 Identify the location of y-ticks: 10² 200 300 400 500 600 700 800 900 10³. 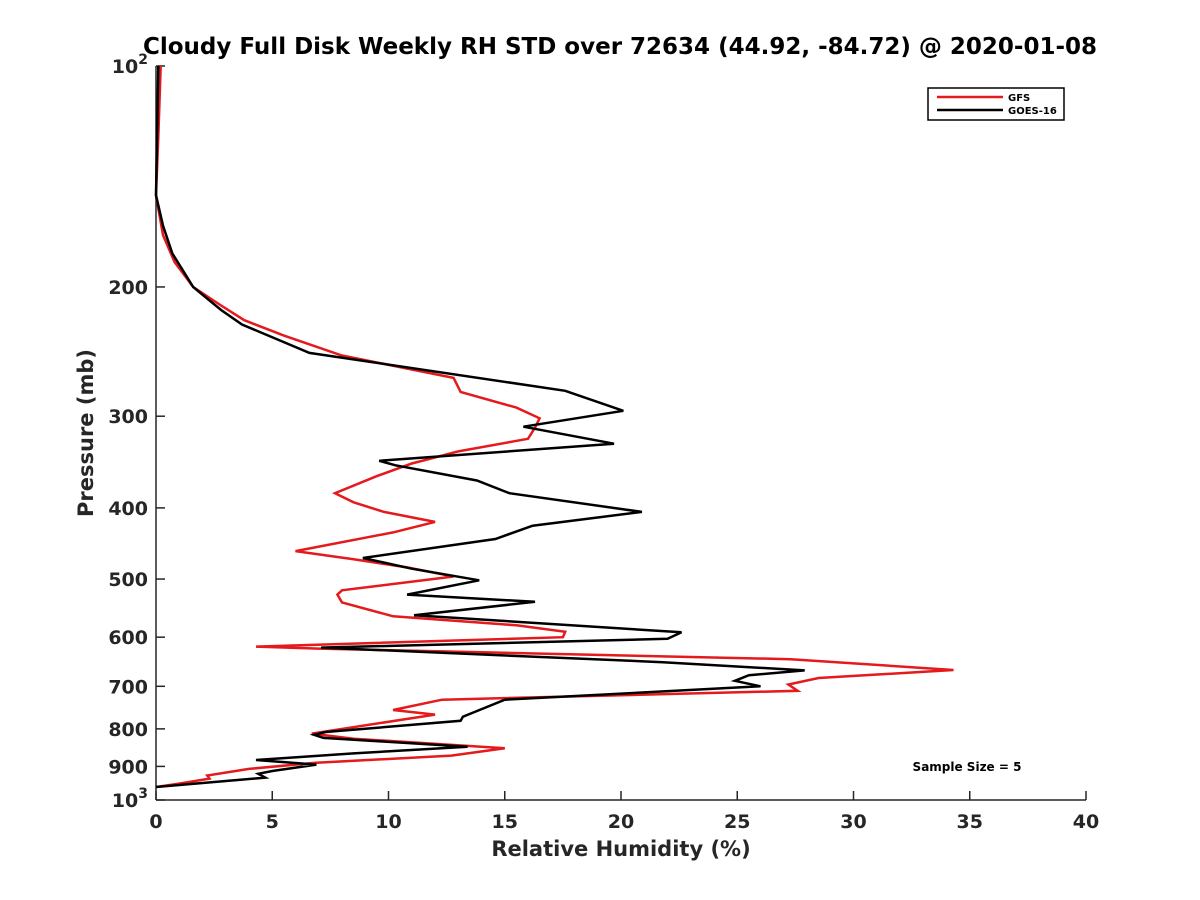
(136, 432).